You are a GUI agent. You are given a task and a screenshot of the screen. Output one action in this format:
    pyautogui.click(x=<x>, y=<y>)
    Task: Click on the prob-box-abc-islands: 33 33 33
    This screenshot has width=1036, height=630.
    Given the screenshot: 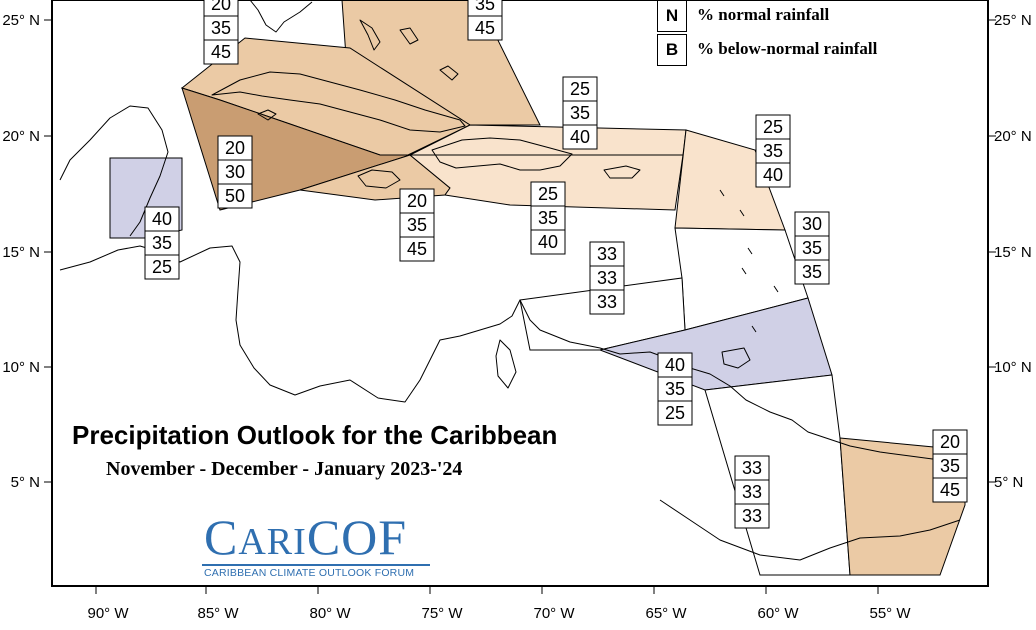 What is the action you would take?
    pyautogui.click(x=607, y=278)
    